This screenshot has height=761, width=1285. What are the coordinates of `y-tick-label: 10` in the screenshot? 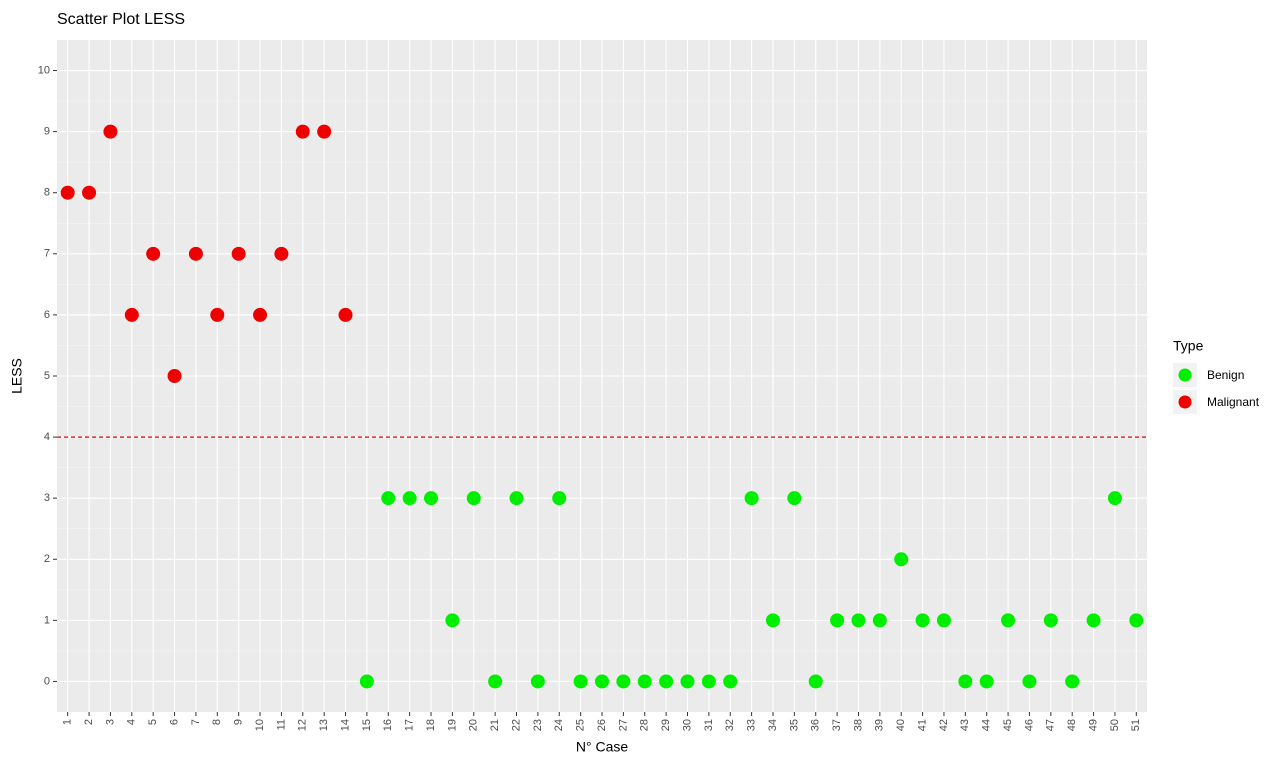 It's located at (44, 70).